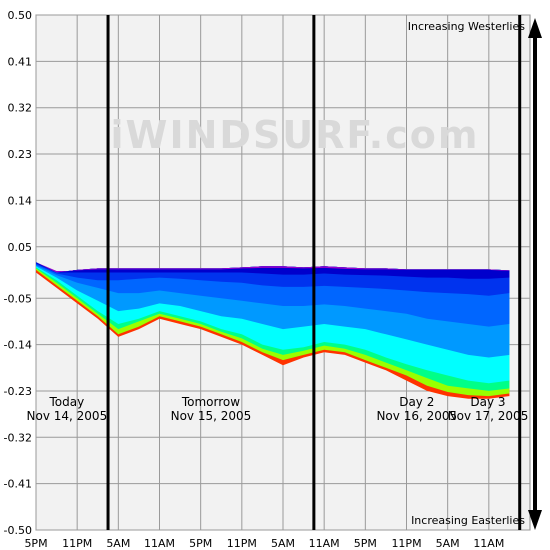 The height and width of the screenshot is (550, 550). Describe the element at coordinates (20, 61) in the screenshot. I see `y-tick-label: 0.41` at that location.